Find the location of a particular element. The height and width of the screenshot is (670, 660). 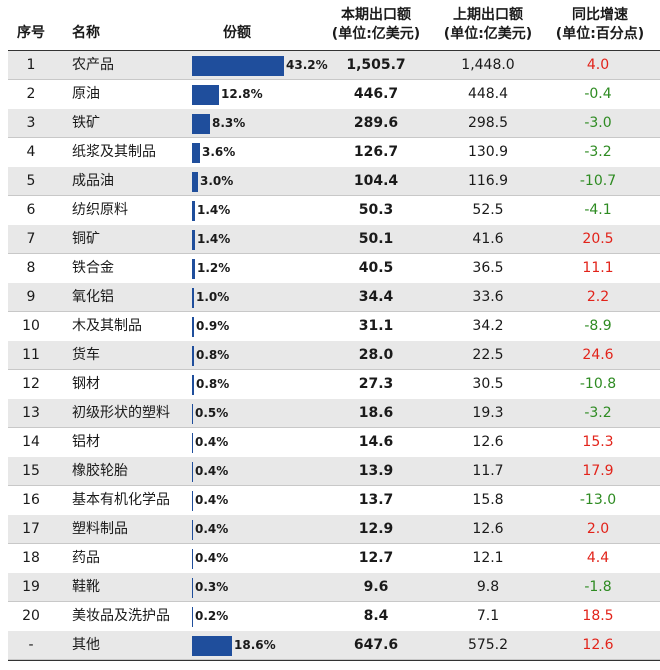

row-index: - is located at coordinates (31, 645).